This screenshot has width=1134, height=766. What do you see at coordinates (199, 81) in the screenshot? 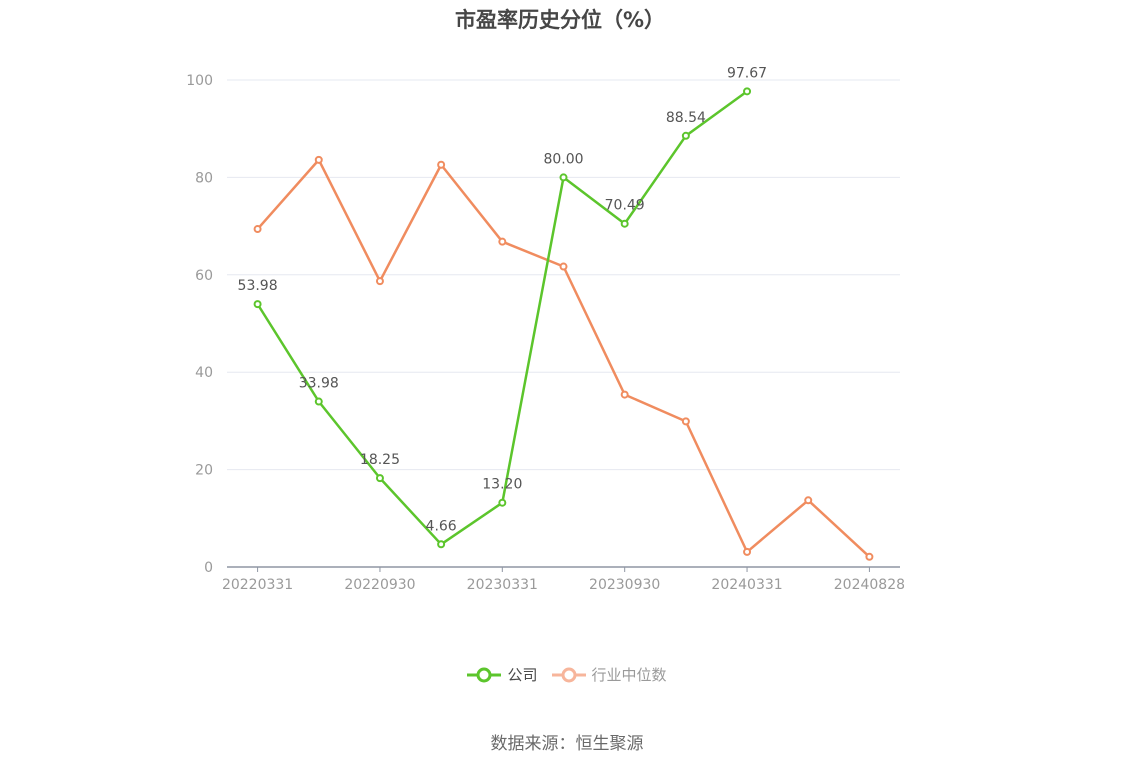
I see `y-tick-label: 100` at bounding box center [199, 81].